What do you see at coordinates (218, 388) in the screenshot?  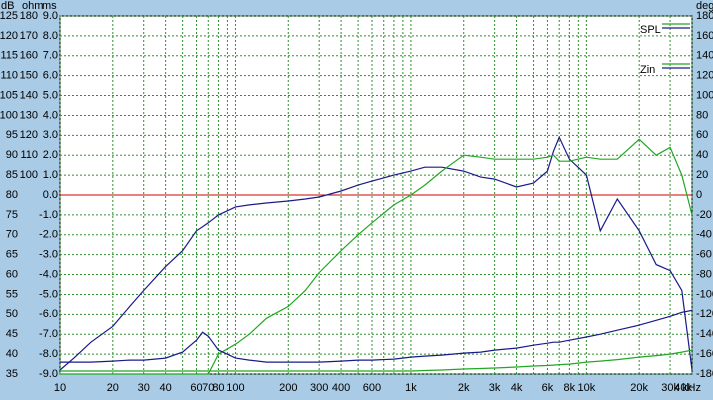 I see `x-tick-label: 80` at bounding box center [218, 388].